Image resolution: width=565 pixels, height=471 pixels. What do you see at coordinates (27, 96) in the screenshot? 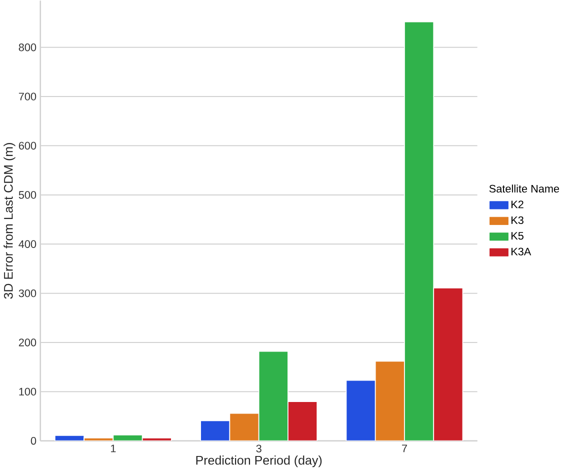
I see `y-tick-label: 700` at bounding box center [27, 96].